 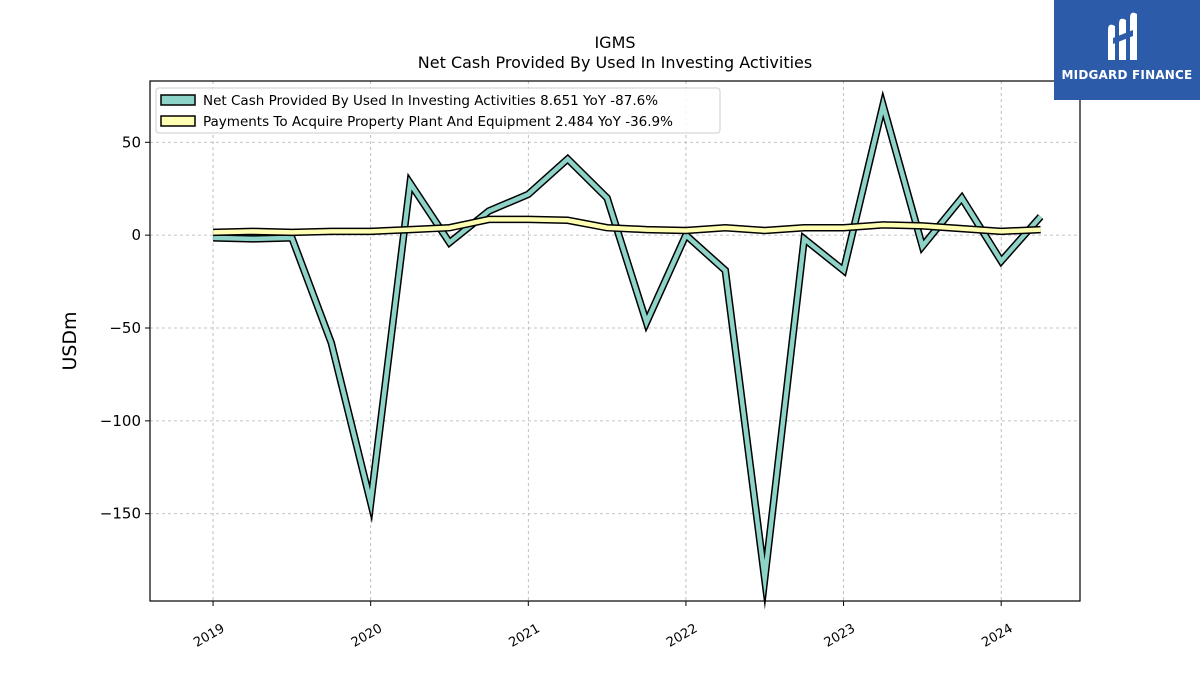 I want to click on y-tick-label: −50, so click(x=125, y=328).